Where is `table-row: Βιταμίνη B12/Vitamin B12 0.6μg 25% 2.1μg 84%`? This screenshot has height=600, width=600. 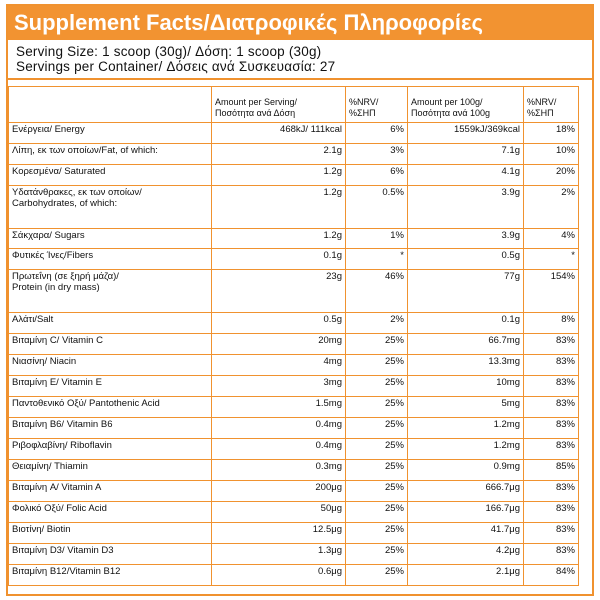 table-row: Βιταμίνη B12/Vitamin B12 0.6μg 25% 2.1μg 84% is located at coordinates (293, 575).